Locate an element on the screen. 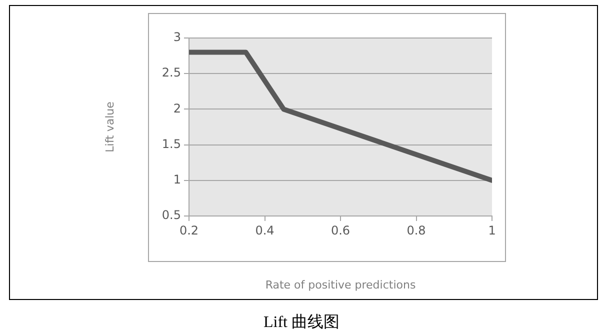 This screenshot has height=334, width=603. y-tick-label: 0.5 is located at coordinates (171, 215).